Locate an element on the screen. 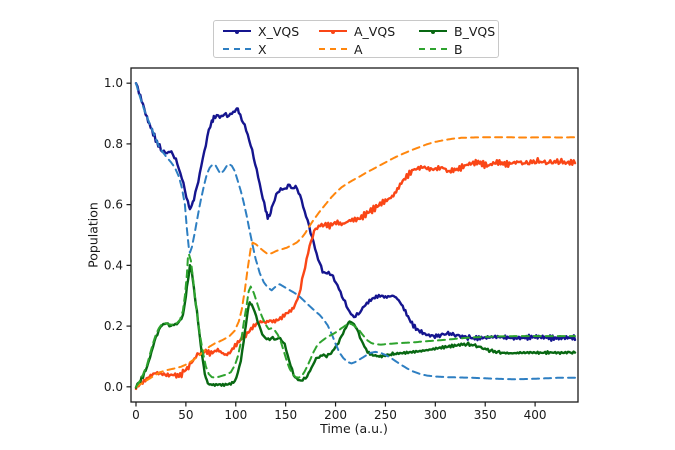 Image resolution: width=675 pixels, height=450 pixels. legend-line-sample-b-vqs is located at coordinates (433, 32).